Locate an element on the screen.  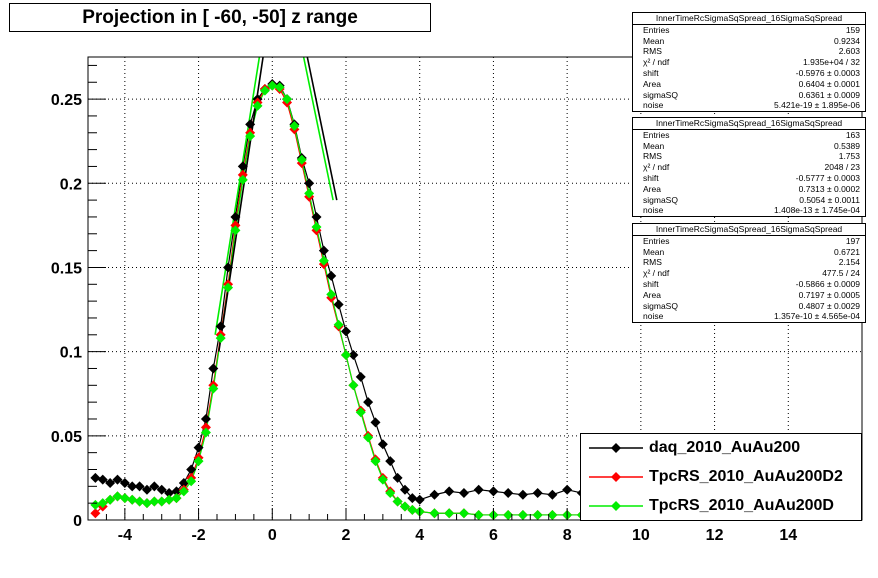
legend-entry-tpcrs-d: TpcRS_2010_AuAu200D is located at coordinates (721, 506).